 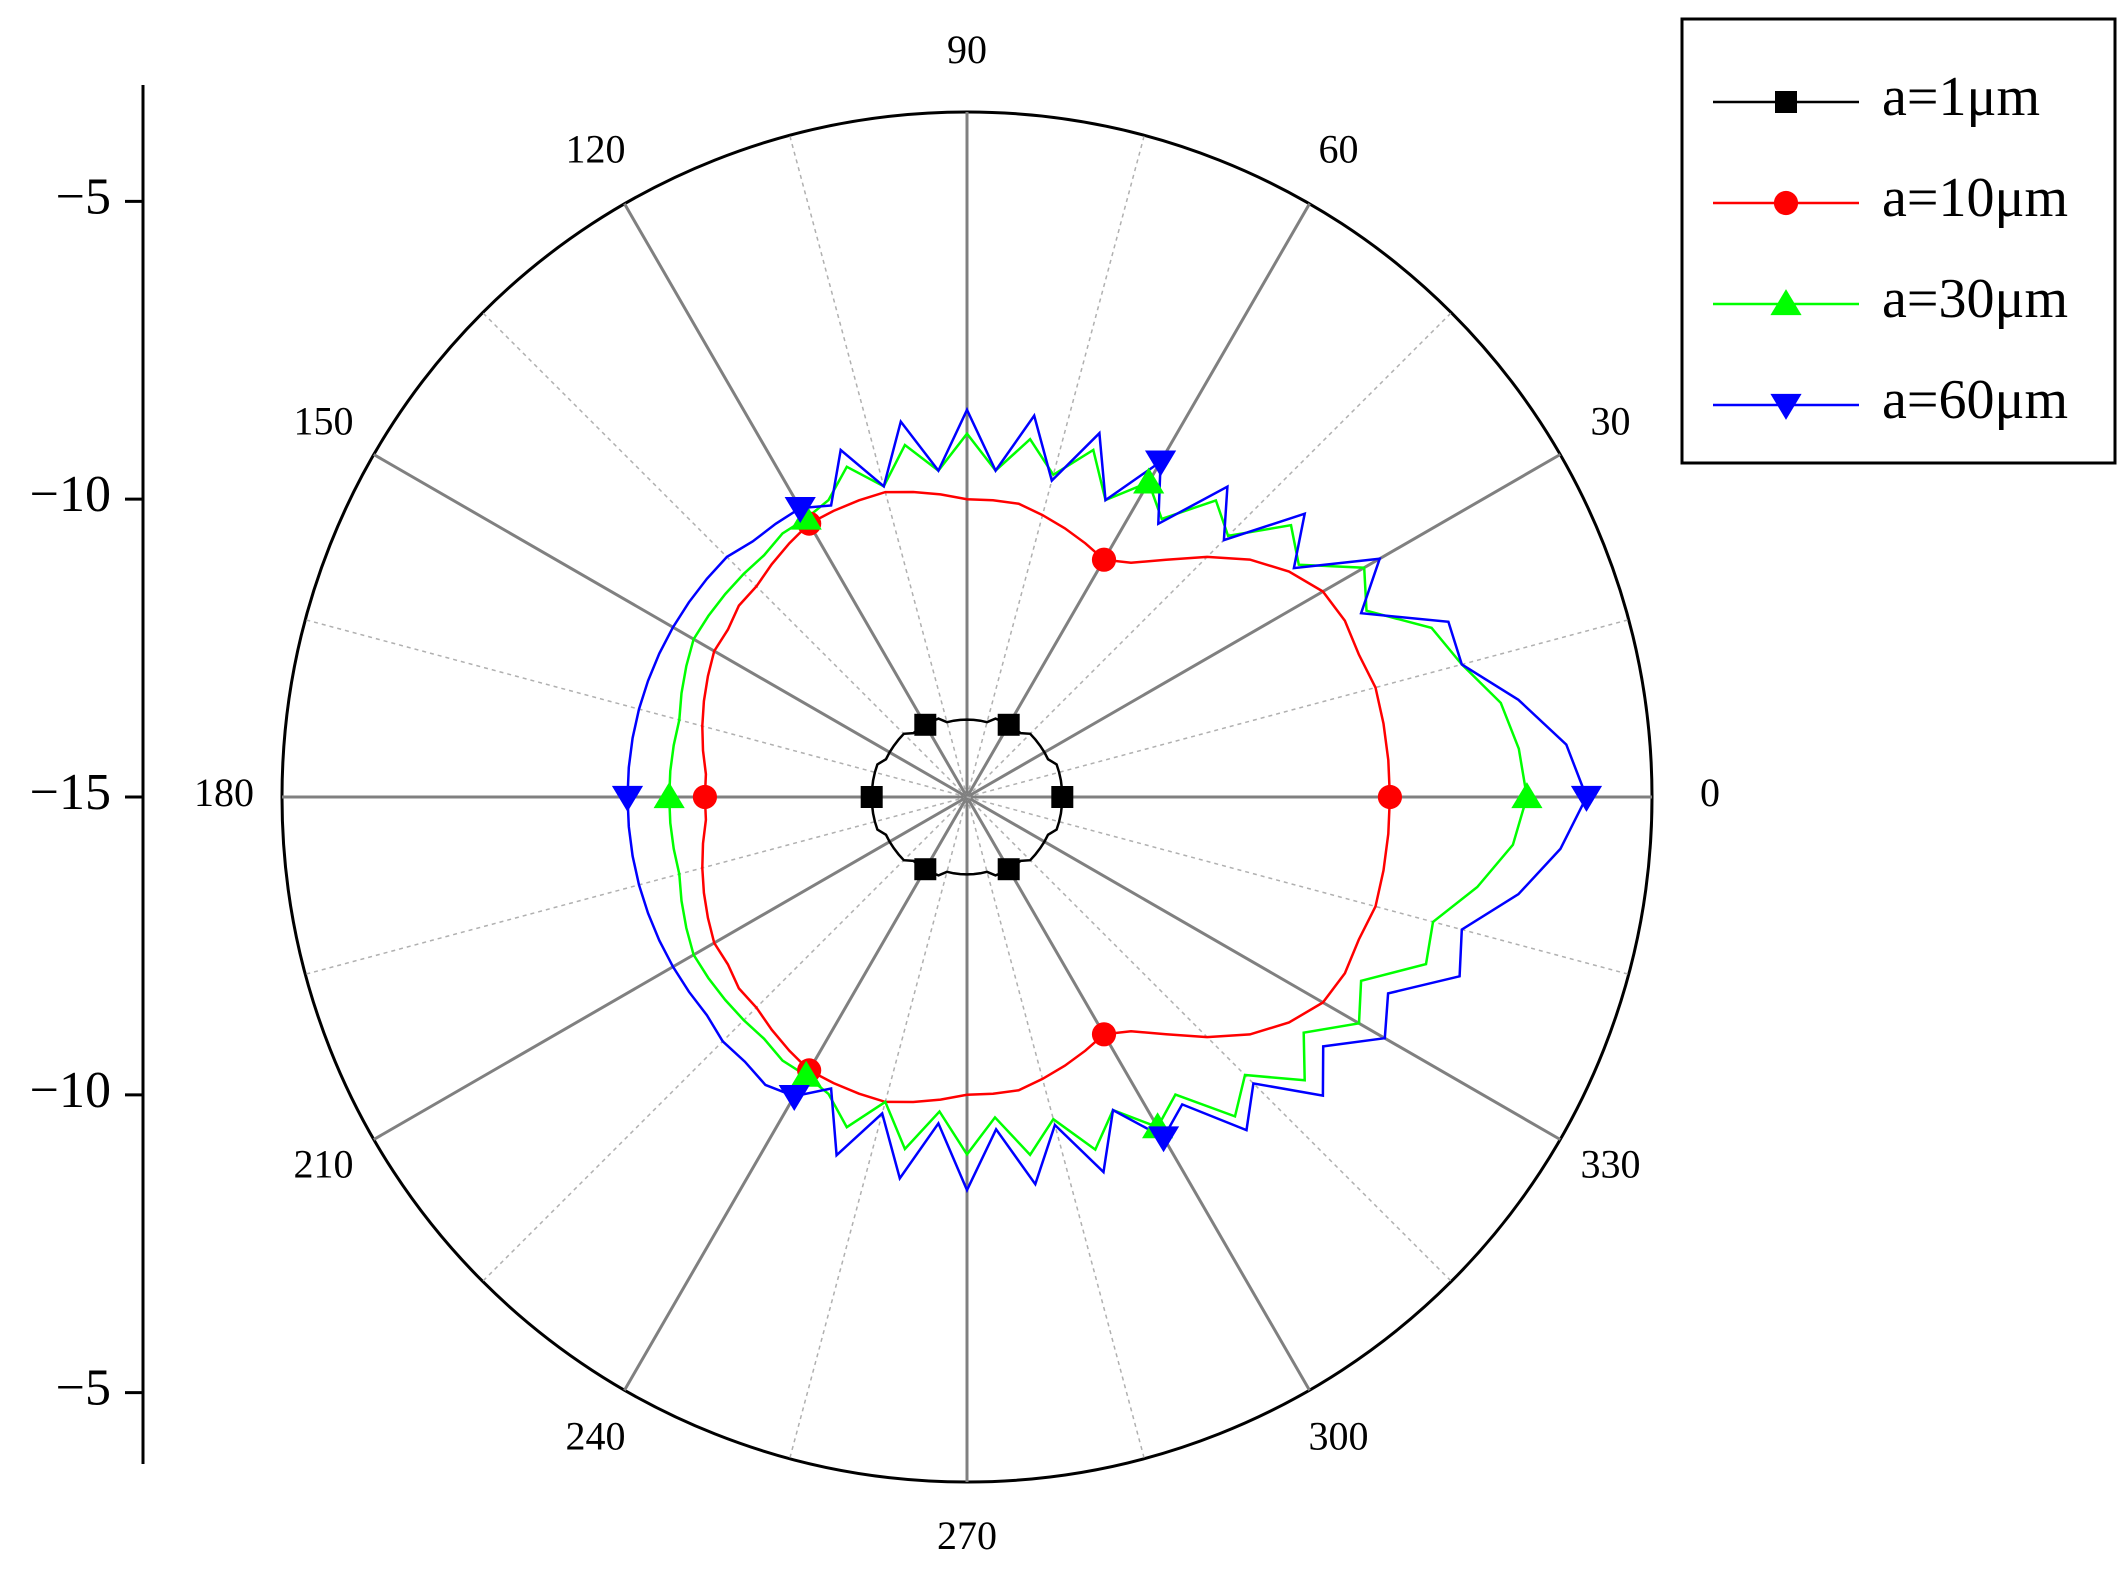 I want to click on angle-tick-label: 180, so click(x=224, y=792).